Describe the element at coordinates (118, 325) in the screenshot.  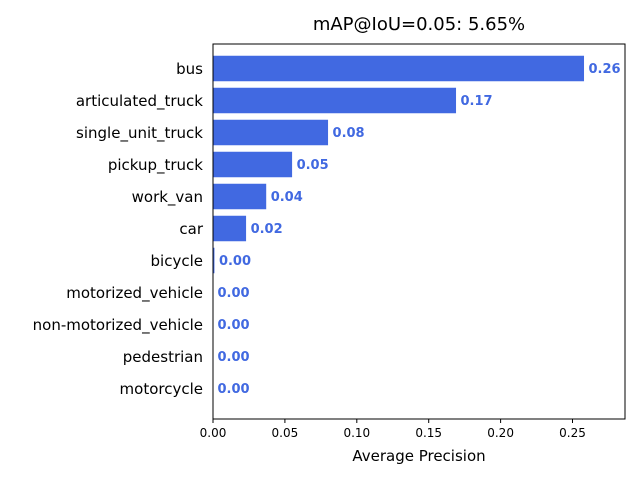
I see `category-label-non-motorized-vehicle: non-motorized_vehicle` at that location.